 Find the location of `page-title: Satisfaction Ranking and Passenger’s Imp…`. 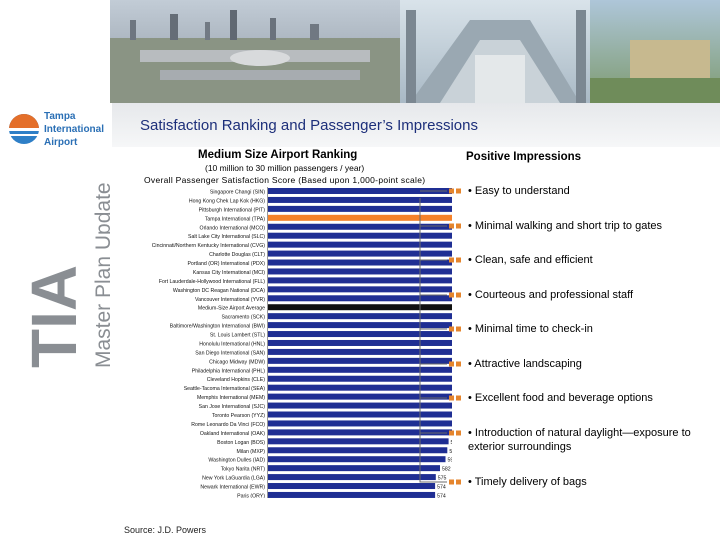

page-title: Satisfaction Ranking and Passenger’s Imp… is located at coordinates (309, 125).